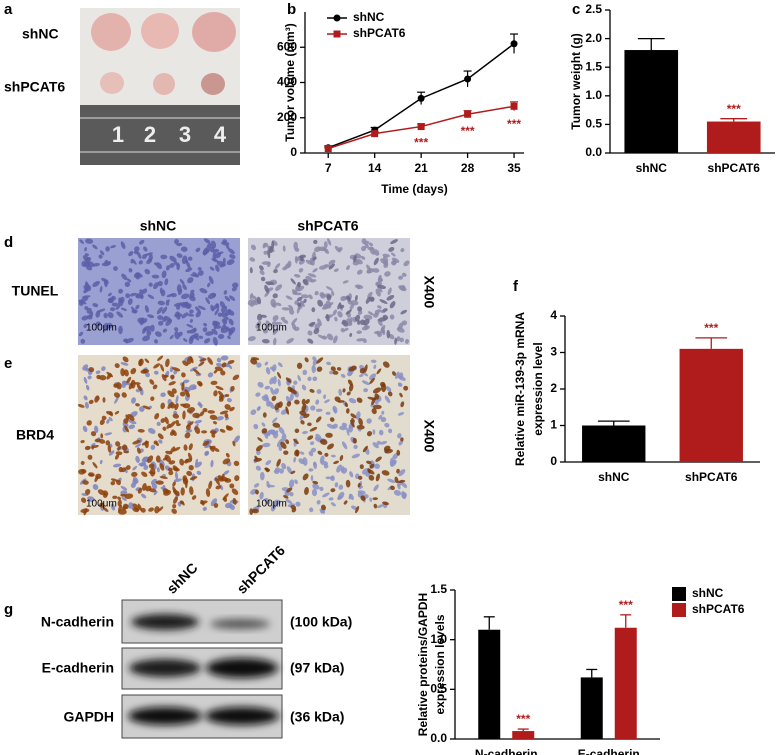  I want to click on y-tick-label: 2.0, so click(593, 38).